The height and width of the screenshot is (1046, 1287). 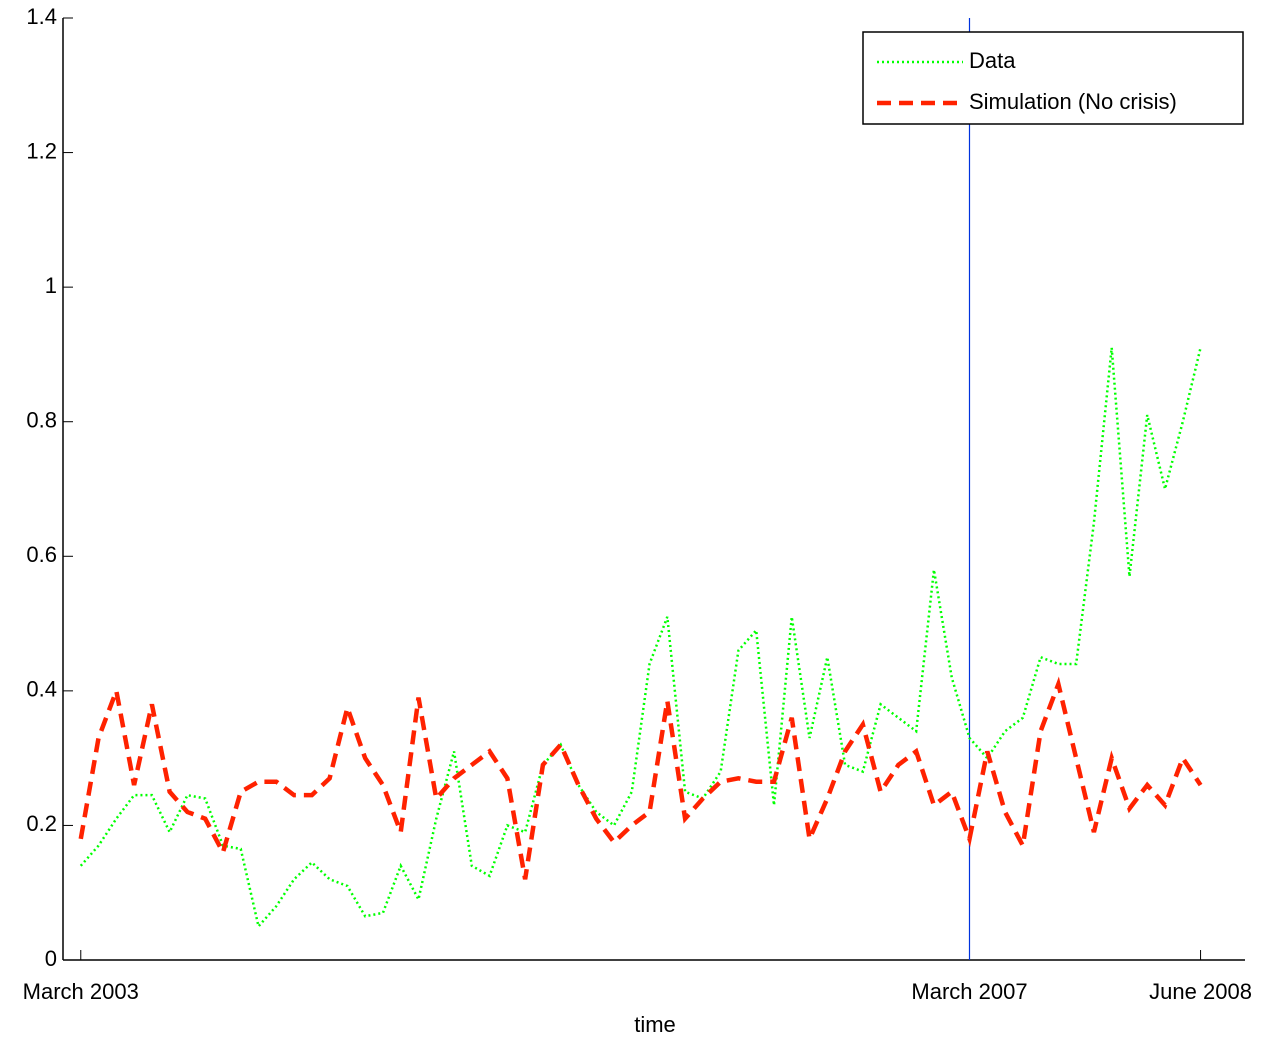 I want to click on y-tick-label: 0, so click(x=51, y=958).